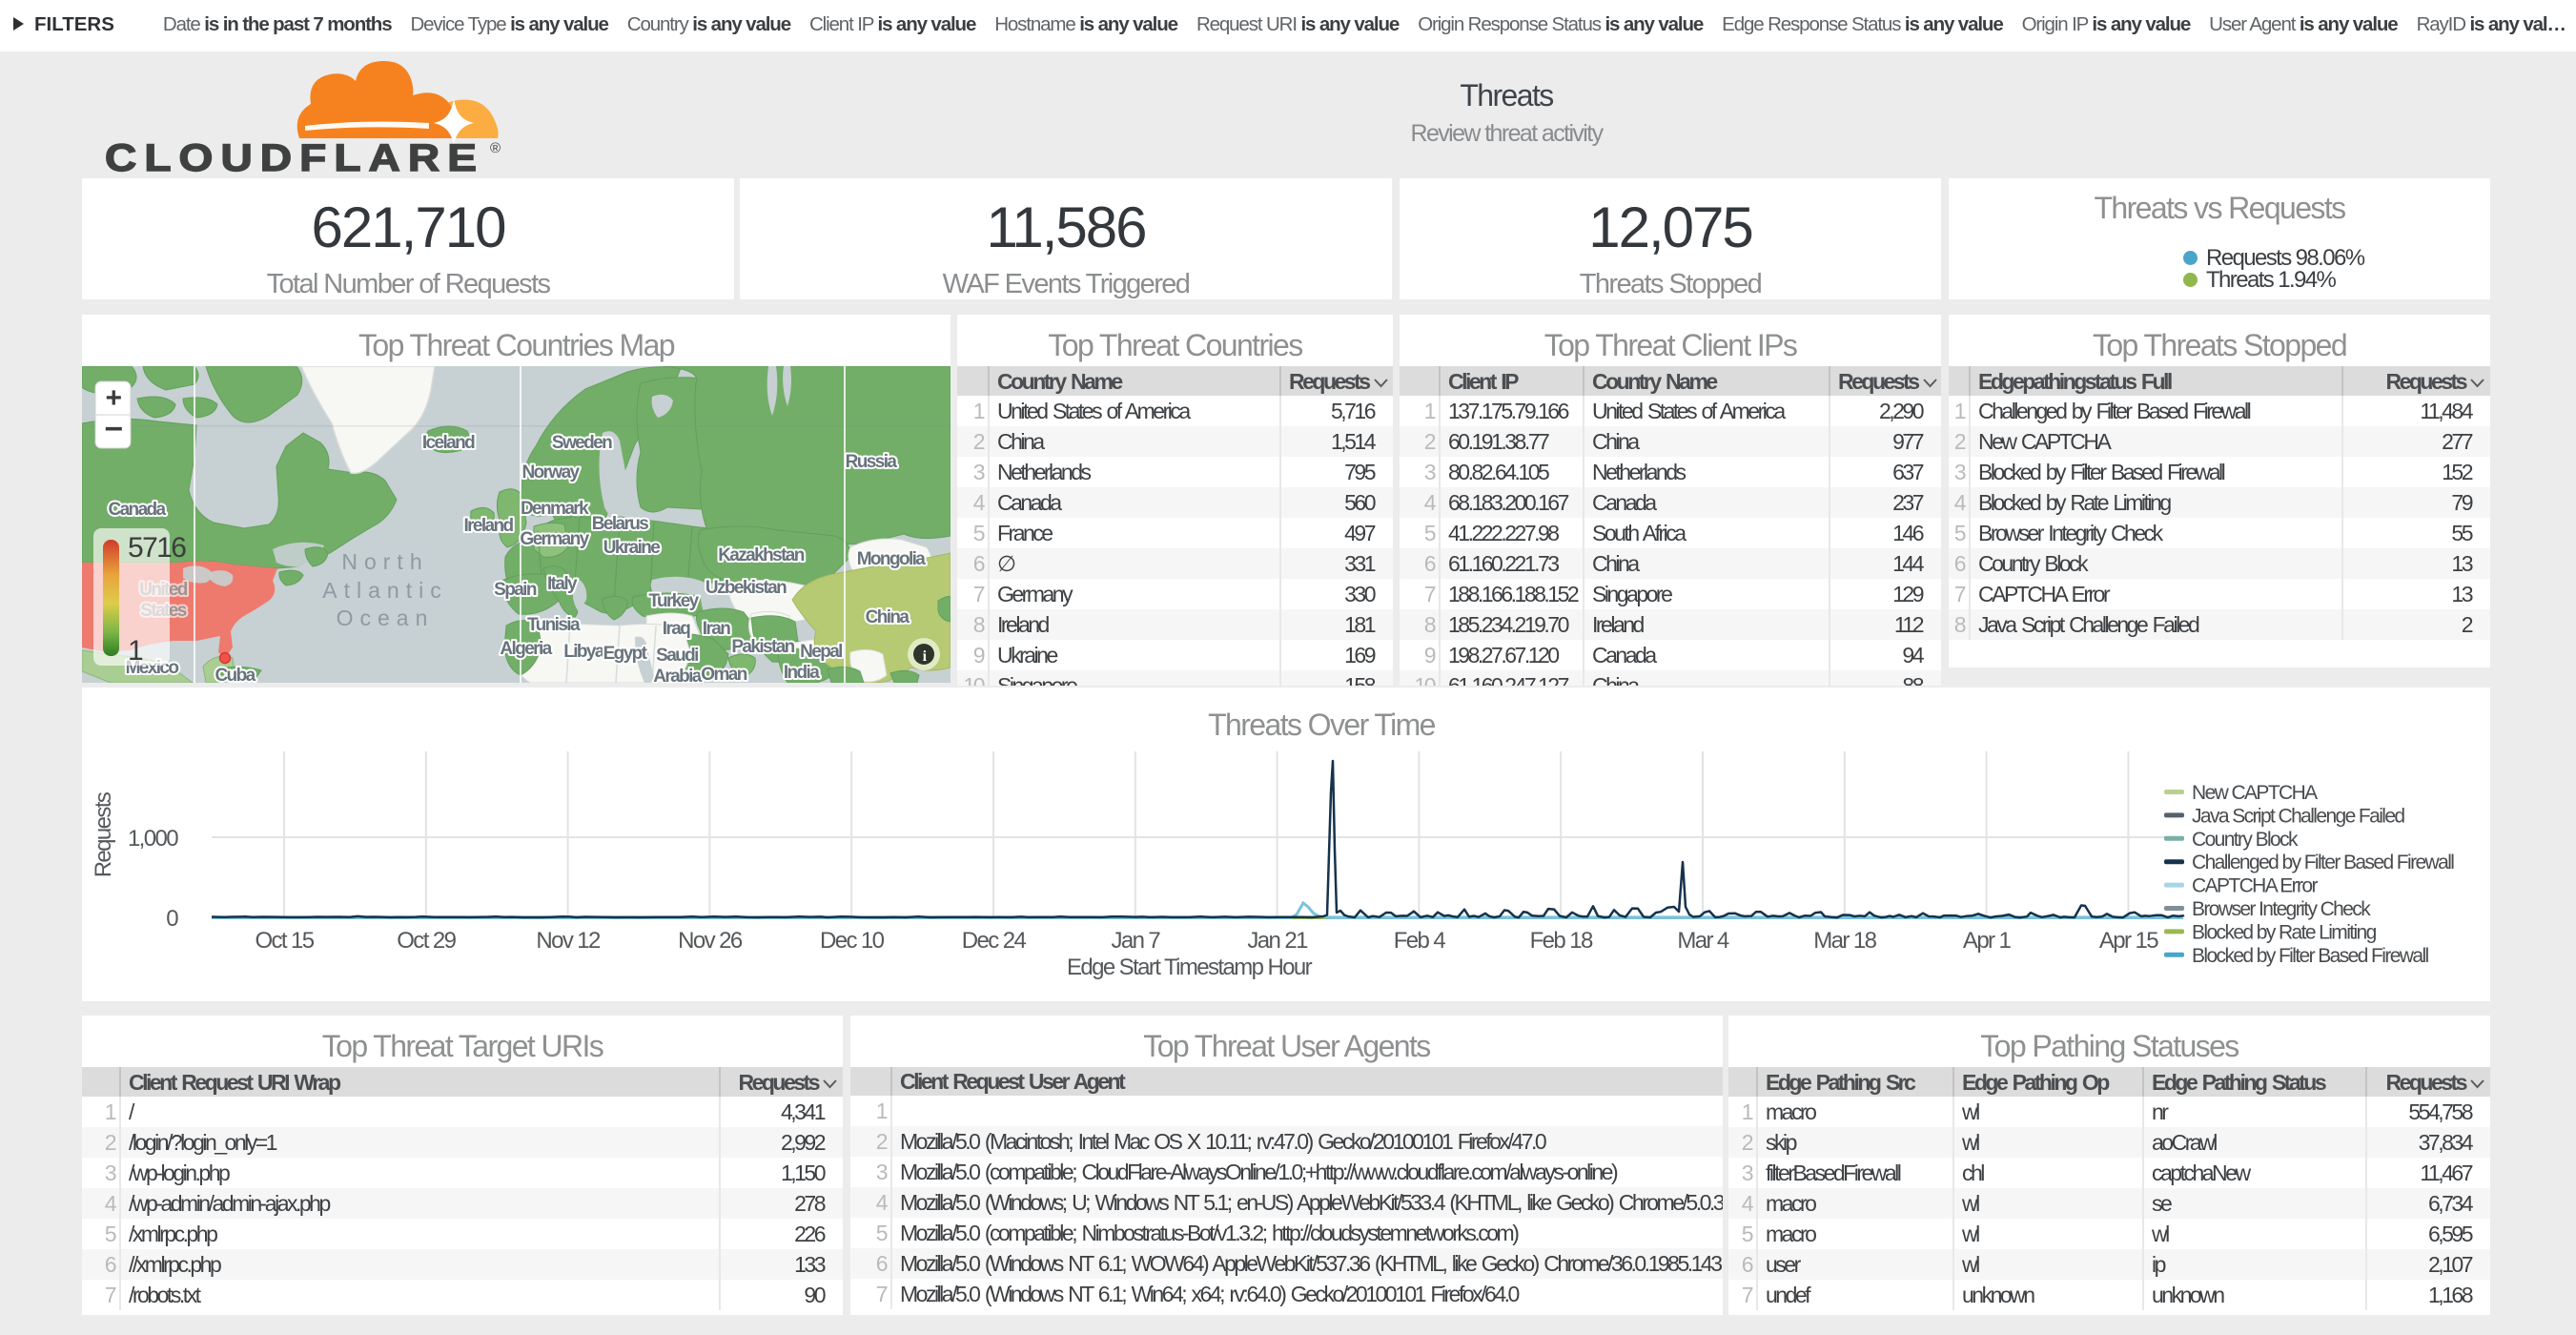 The height and width of the screenshot is (1335, 2576). Describe the element at coordinates (554, 625) in the screenshot. I see `svg-text: Tunisia` at that location.